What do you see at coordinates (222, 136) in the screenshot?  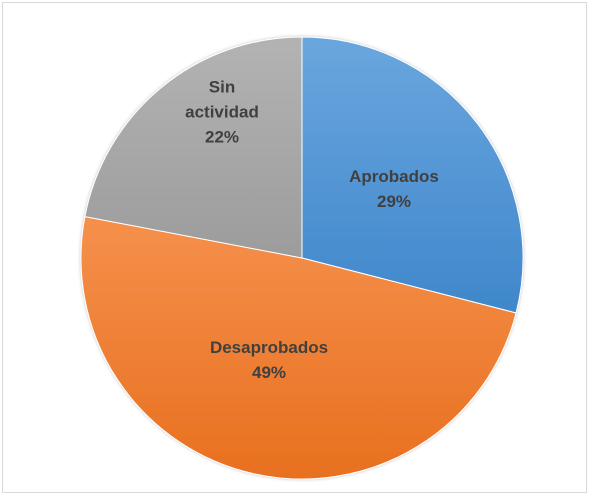 I see `slice-percent-label: 22%` at bounding box center [222, 136].